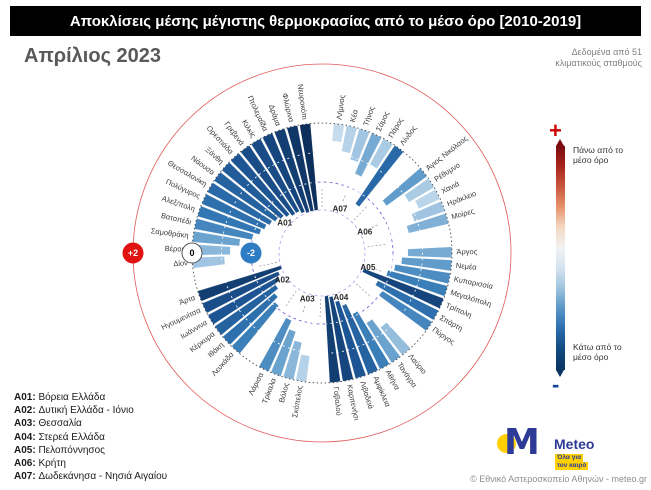 The height and width of the screenshot is (490, 651). I want to click on station-label: Χανιά, so click(451, 187).